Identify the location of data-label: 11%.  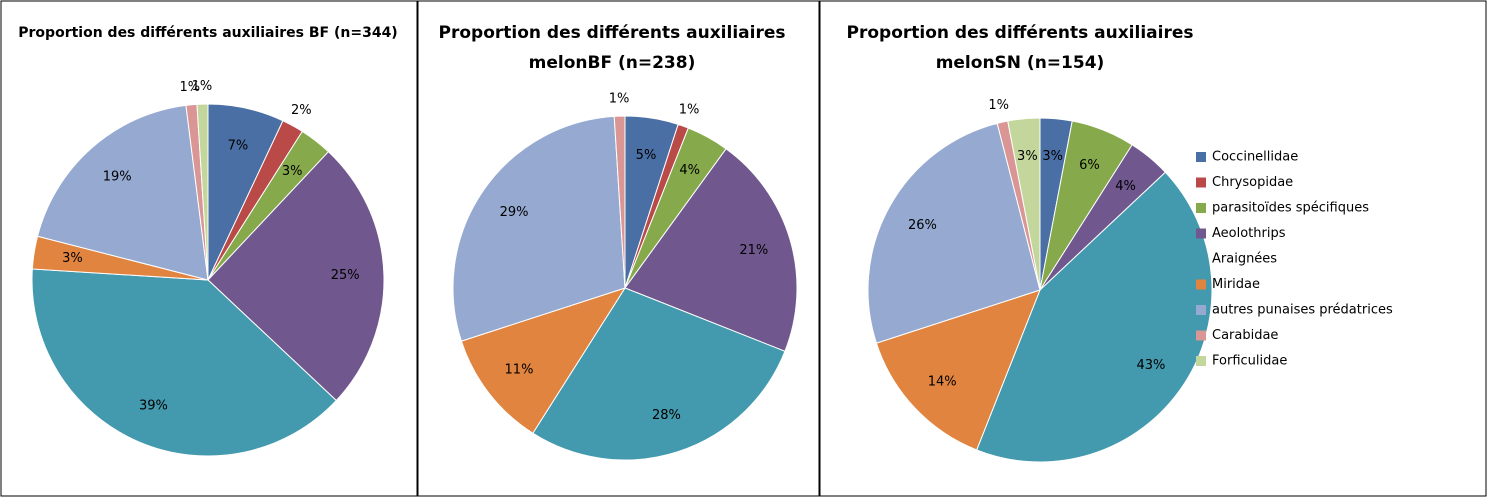
(519, 370).